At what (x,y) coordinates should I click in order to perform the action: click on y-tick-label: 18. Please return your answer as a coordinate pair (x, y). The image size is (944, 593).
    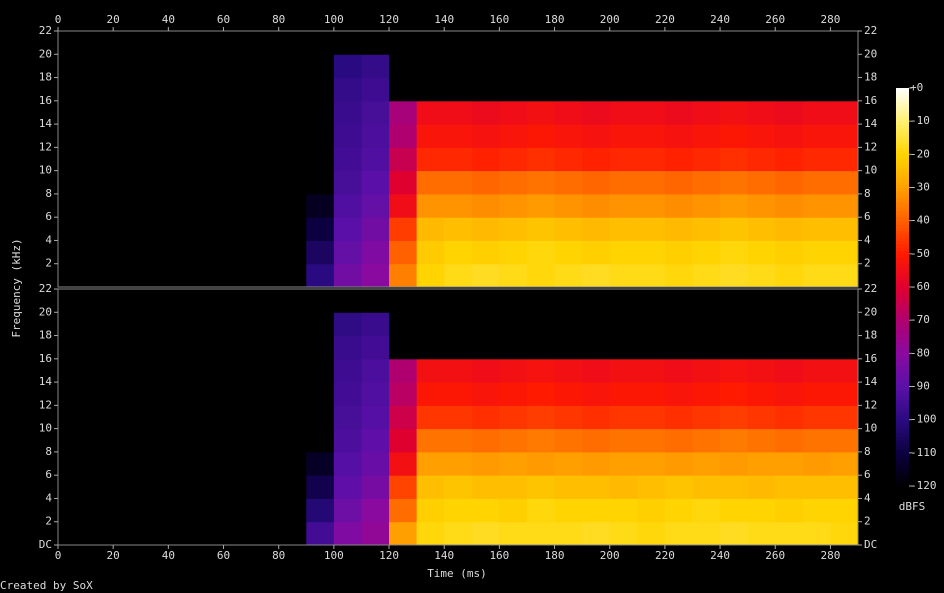
    Looking at the image, I should click on (870, 335).